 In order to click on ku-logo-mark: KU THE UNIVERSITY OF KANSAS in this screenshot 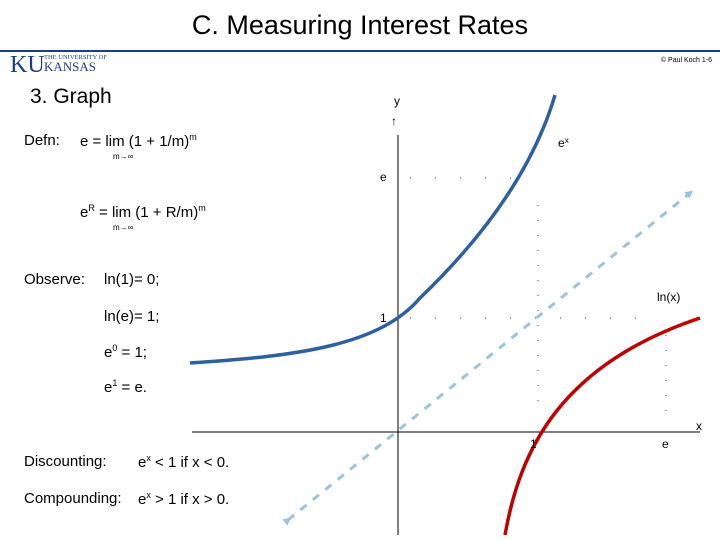, I will do `click(58, 65)`.